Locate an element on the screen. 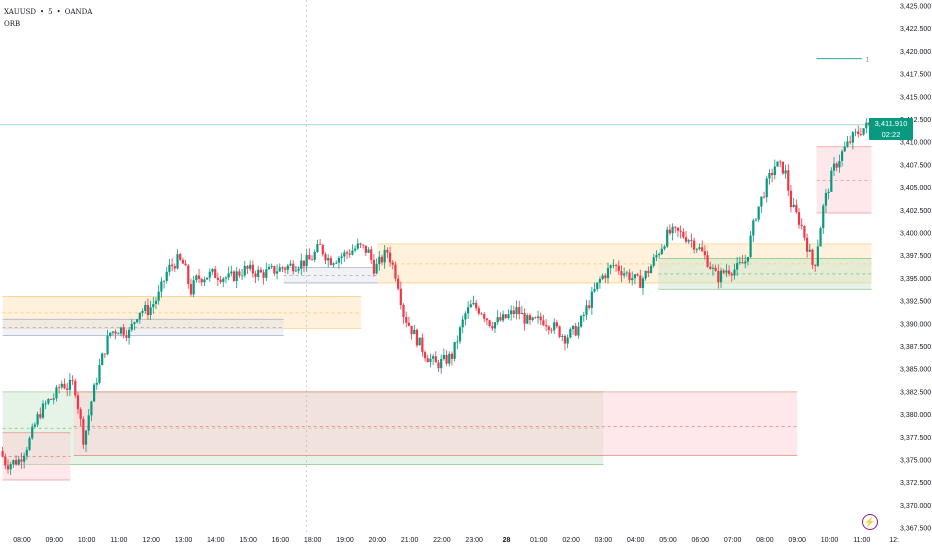 The width and height of the screenshot is (932, 550). x-tick-label: 18:00 is located at coordinates (313, 540).